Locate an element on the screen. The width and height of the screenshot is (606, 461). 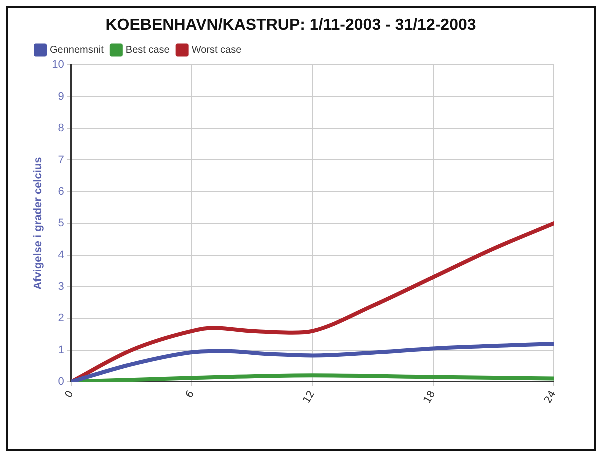
y-tick-label: 4 is located at coordinates (61, 255).